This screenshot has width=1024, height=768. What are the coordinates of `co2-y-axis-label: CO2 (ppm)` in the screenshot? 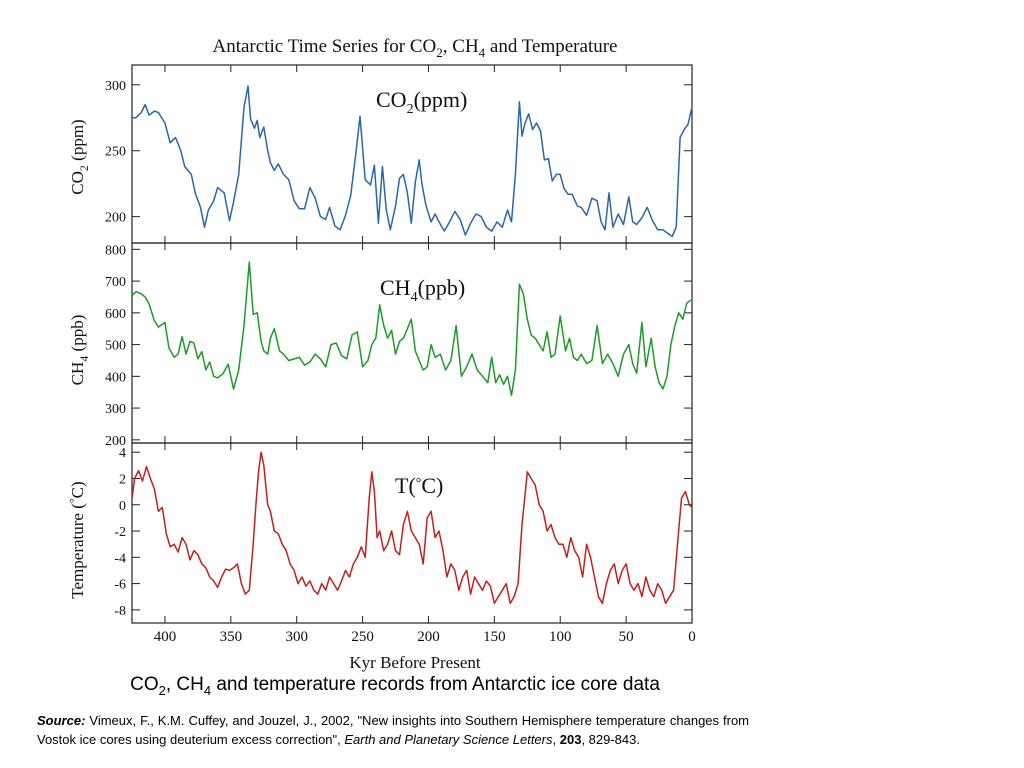 It's located at (79, 156).